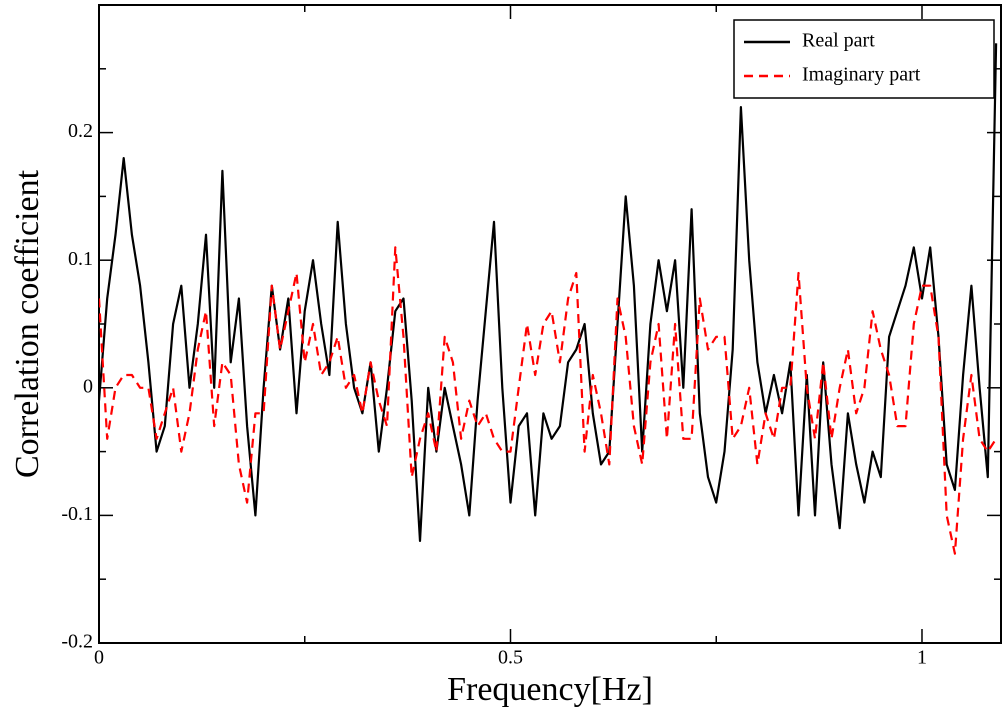  What do you see at coordinates (922, 658) in the screenshot?
I see `x-tick-label: 1` at bounding box center [922, 658].